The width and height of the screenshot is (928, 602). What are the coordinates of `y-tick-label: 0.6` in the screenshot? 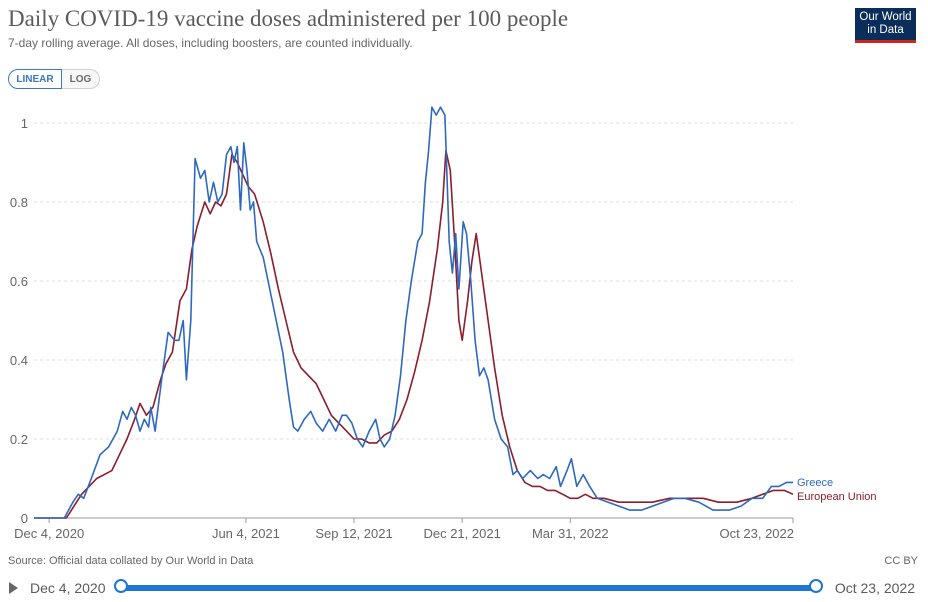 It's located at (19, 281).